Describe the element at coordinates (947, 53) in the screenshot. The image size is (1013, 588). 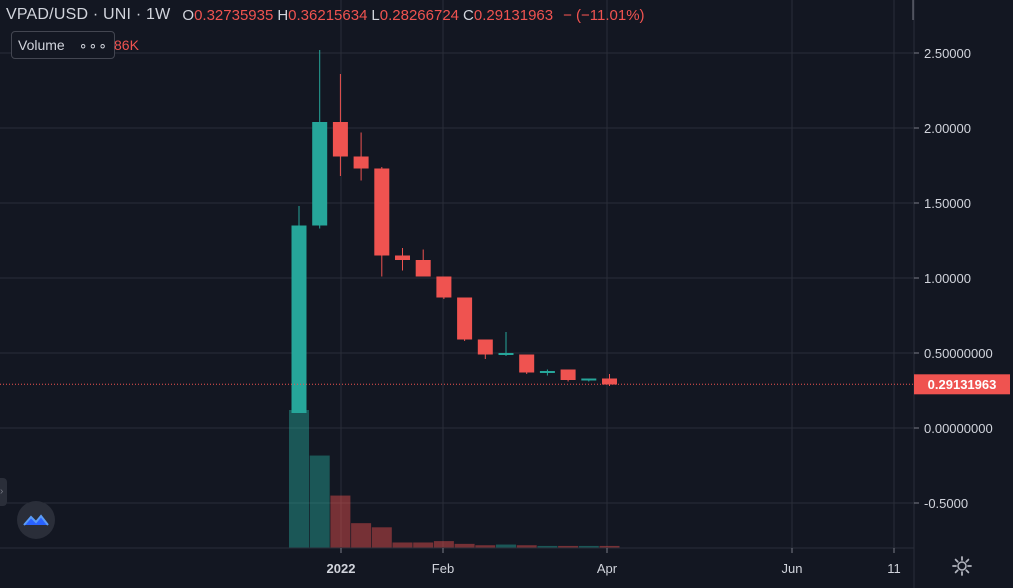
I see `y-tick-label: 2.50000` at that location.